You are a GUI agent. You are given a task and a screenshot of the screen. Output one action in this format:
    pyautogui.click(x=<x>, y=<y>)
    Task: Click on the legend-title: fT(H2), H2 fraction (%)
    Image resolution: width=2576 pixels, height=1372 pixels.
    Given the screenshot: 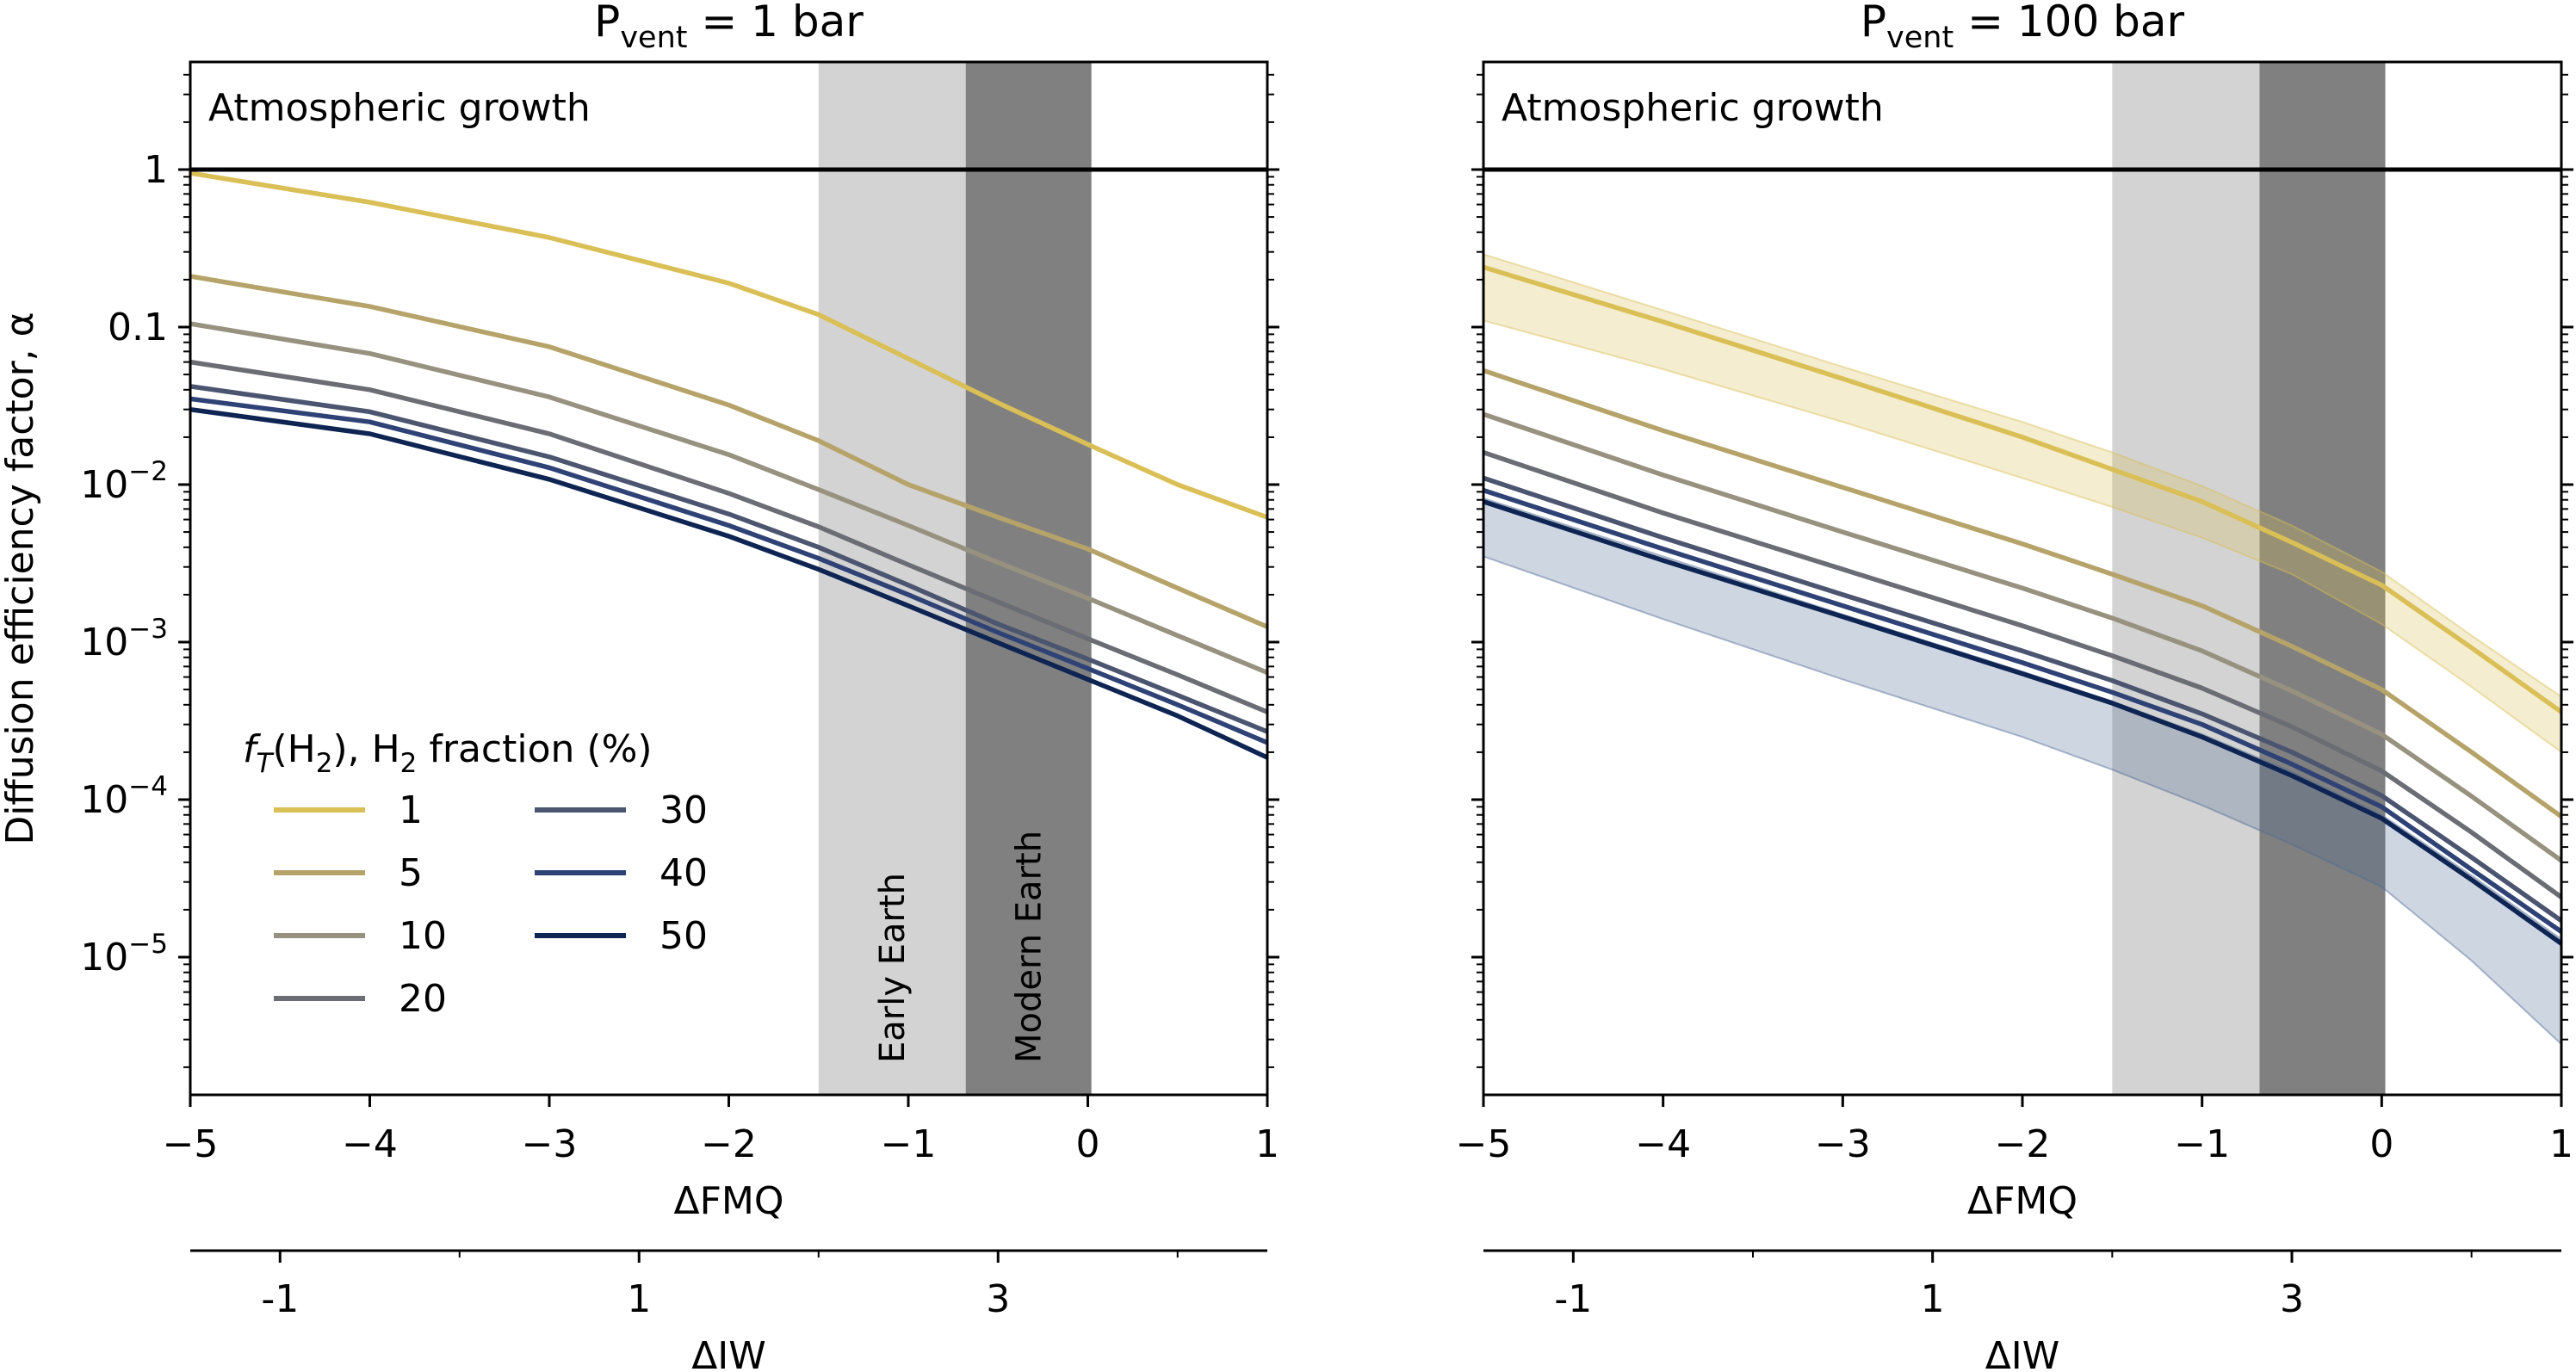 What is the action you would take?
    pyautogui.click(x=448, y=753)
    